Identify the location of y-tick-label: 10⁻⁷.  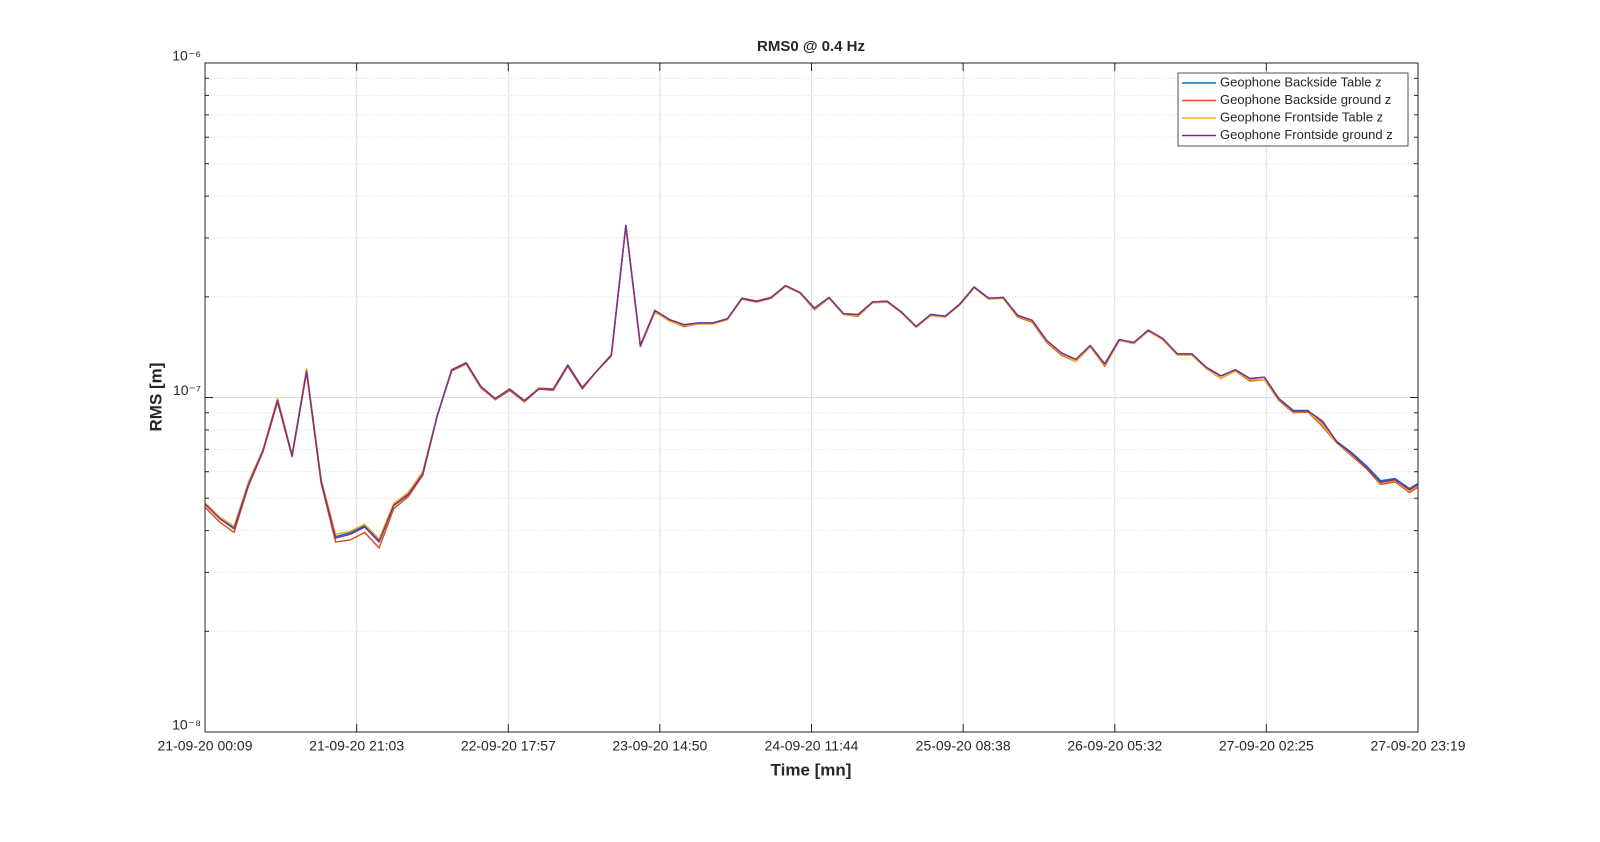
(187, 390).